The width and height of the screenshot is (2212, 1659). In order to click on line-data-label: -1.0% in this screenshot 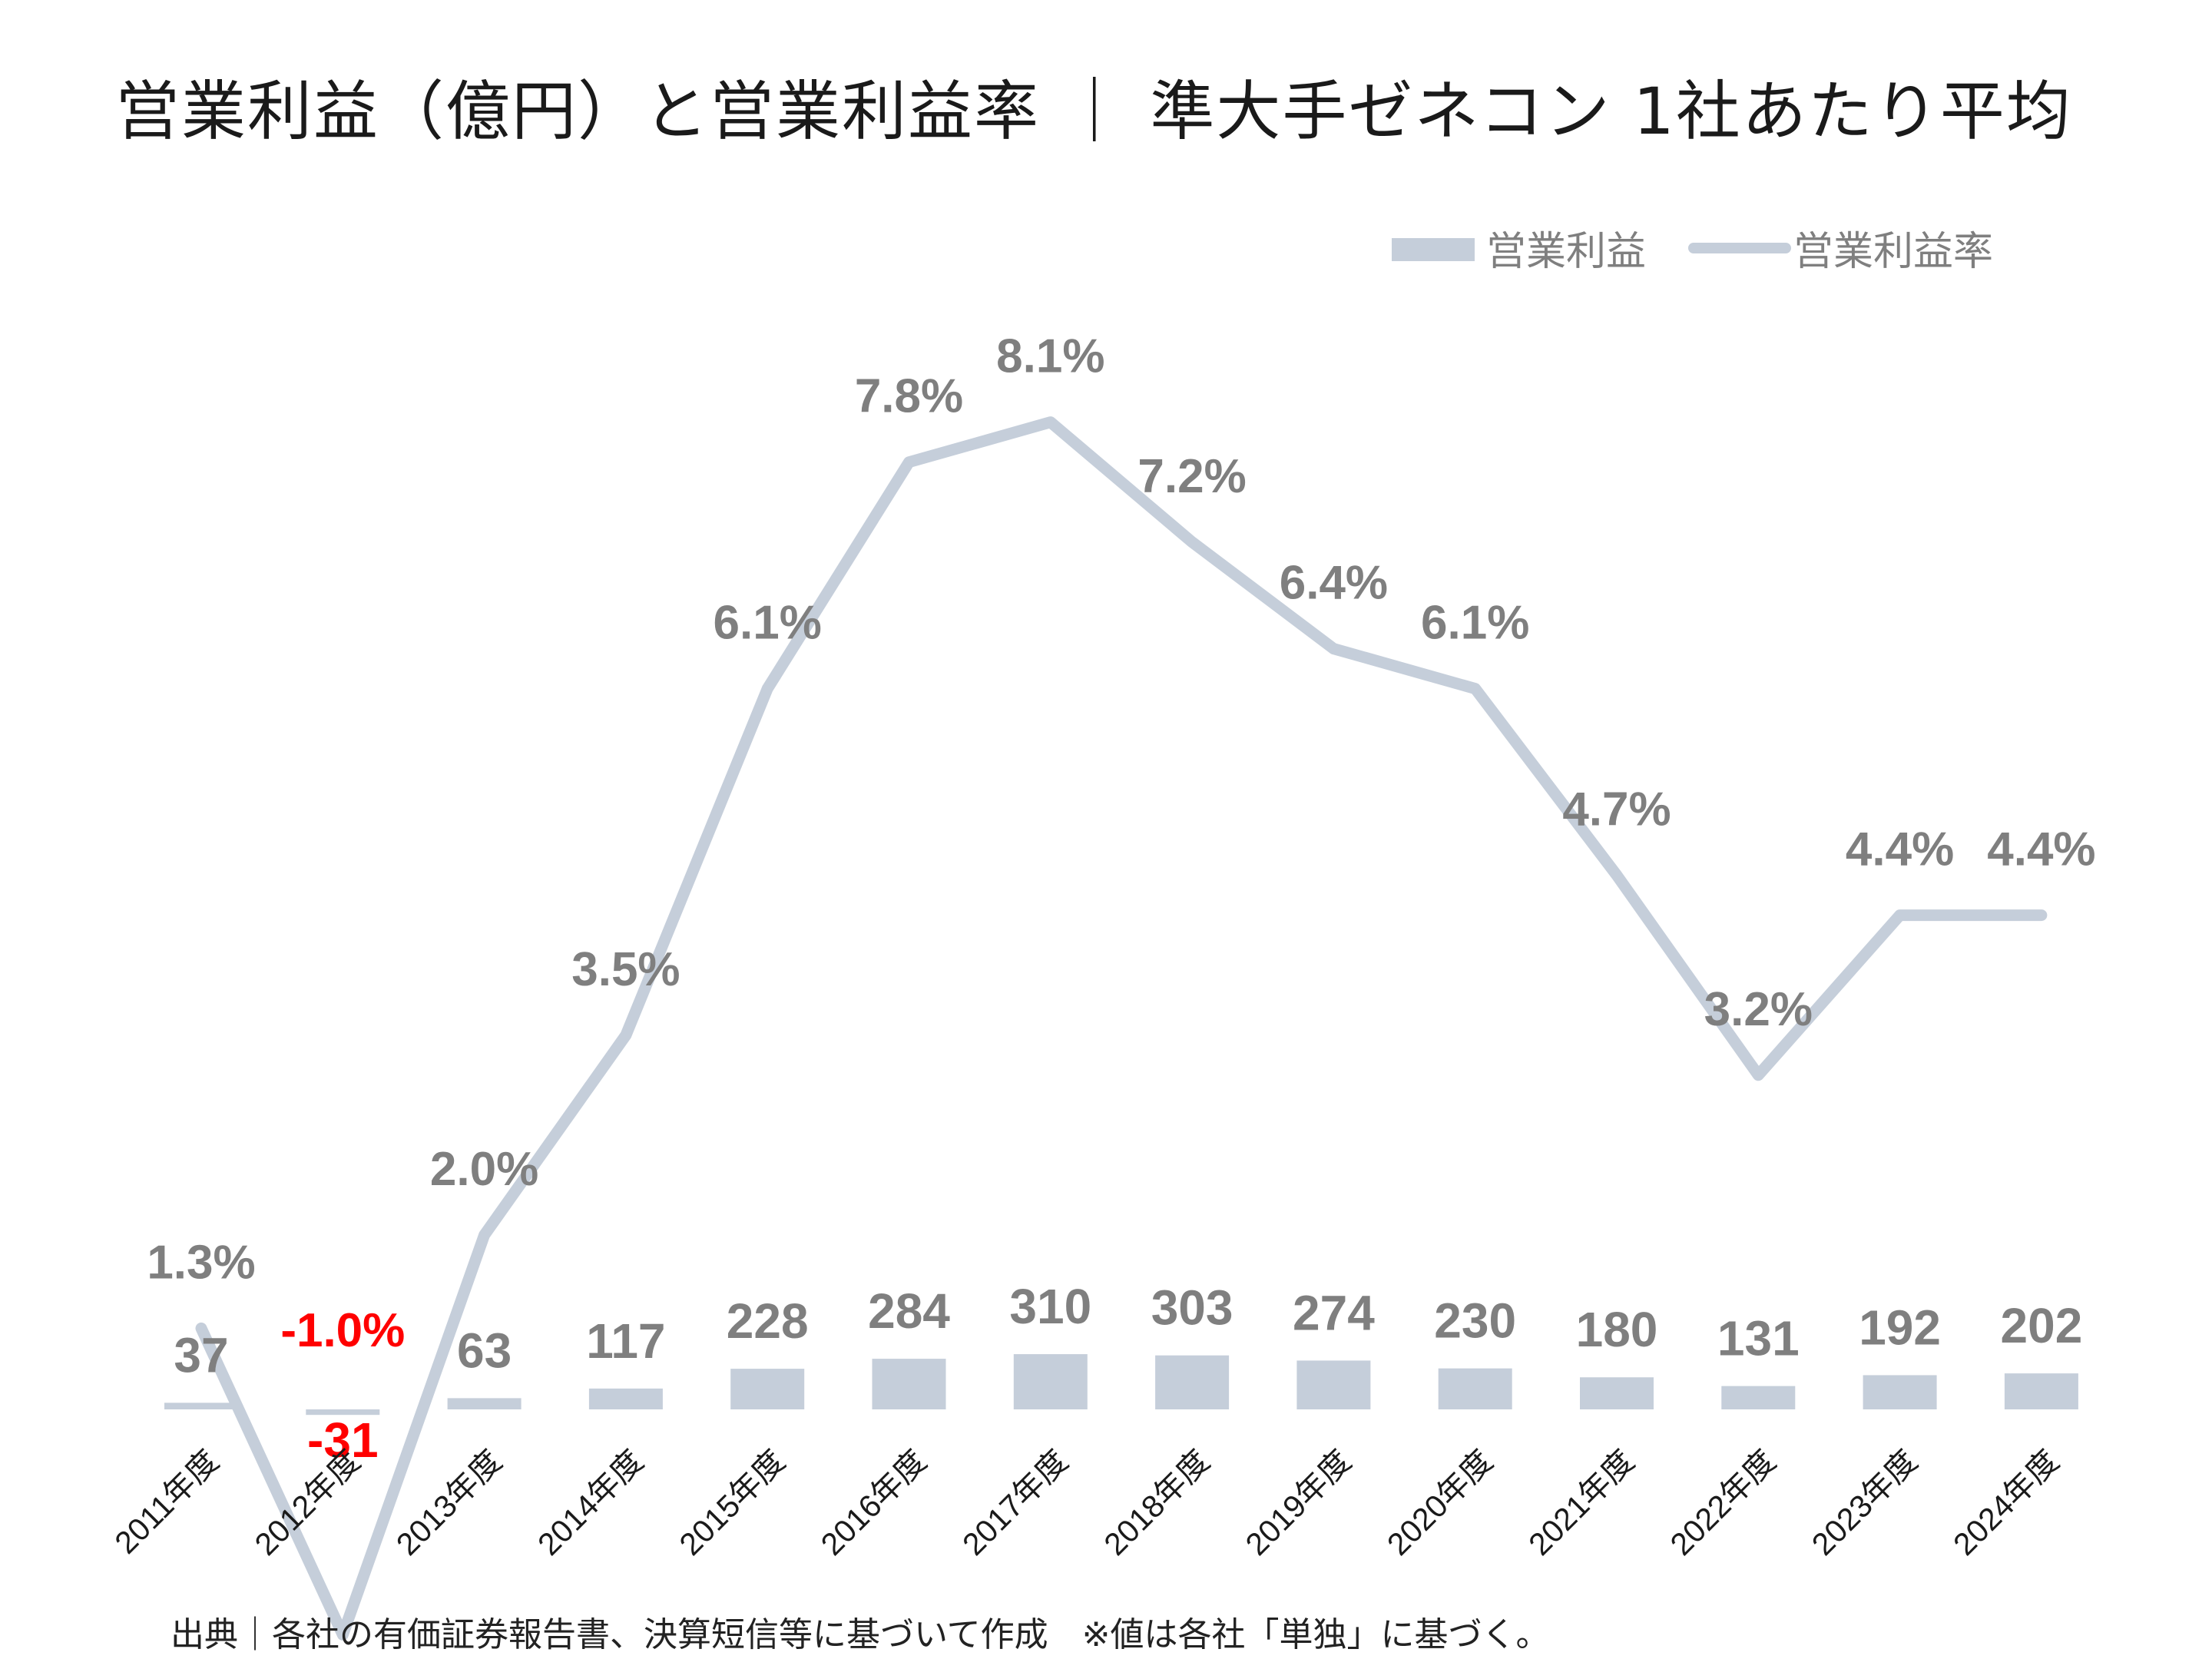, I will do `click(343, 1331)`.